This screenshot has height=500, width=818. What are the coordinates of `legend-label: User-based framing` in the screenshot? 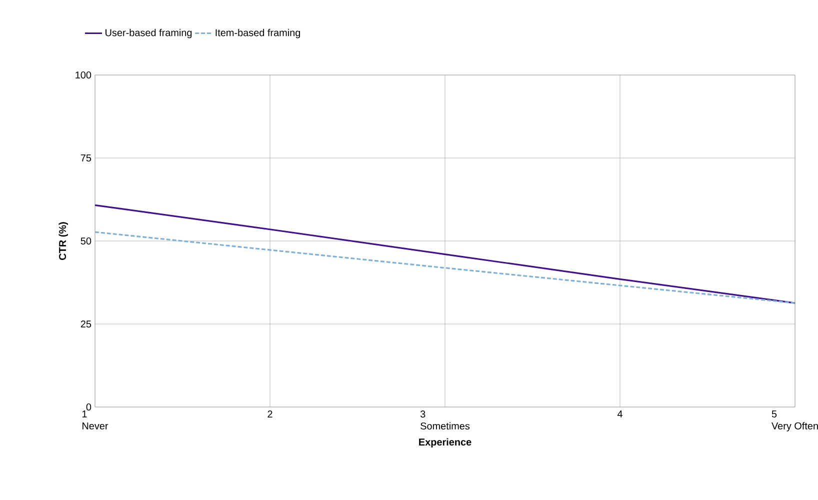 It's located at (149, 33).